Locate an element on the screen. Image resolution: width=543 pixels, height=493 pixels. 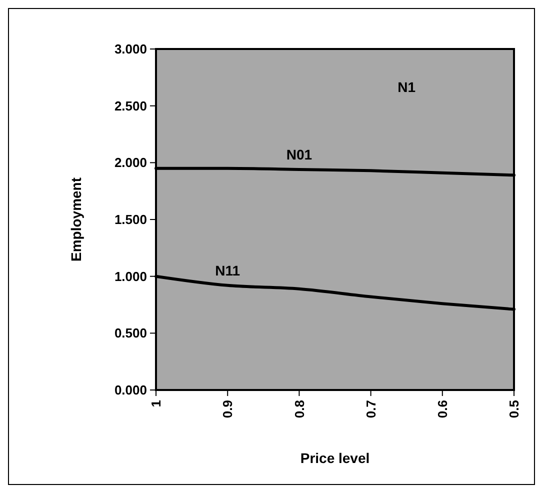
x-axis-title: Price level is located at coordinates (335, 458).